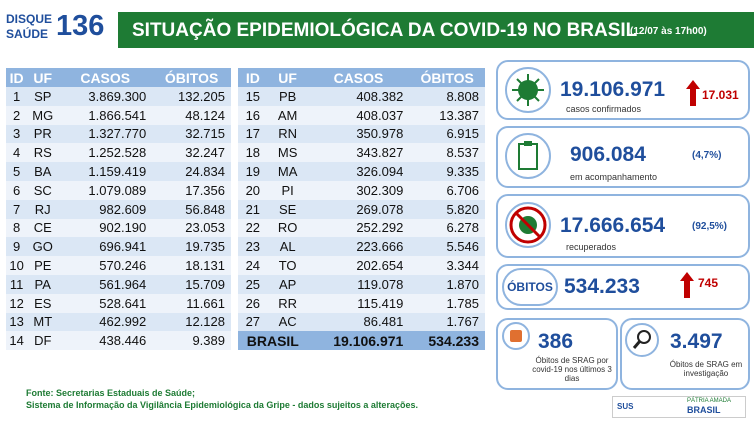 This screenshot has width=754, height=424. What do you see at coordinates (273, 341) in the screenshot?
I see `cell: BRASIL` at bounding box center [273, 341].